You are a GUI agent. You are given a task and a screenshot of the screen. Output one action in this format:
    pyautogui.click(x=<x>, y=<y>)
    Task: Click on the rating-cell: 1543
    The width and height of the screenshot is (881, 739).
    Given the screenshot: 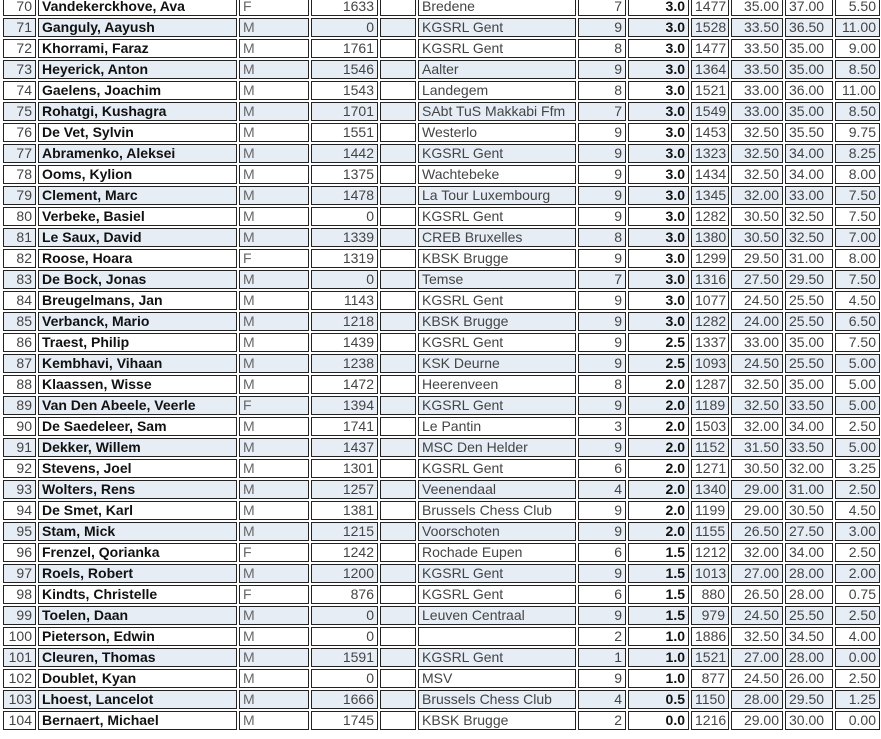 What is the action you would take?
    pyautogui.click(x=344, y=90)
    